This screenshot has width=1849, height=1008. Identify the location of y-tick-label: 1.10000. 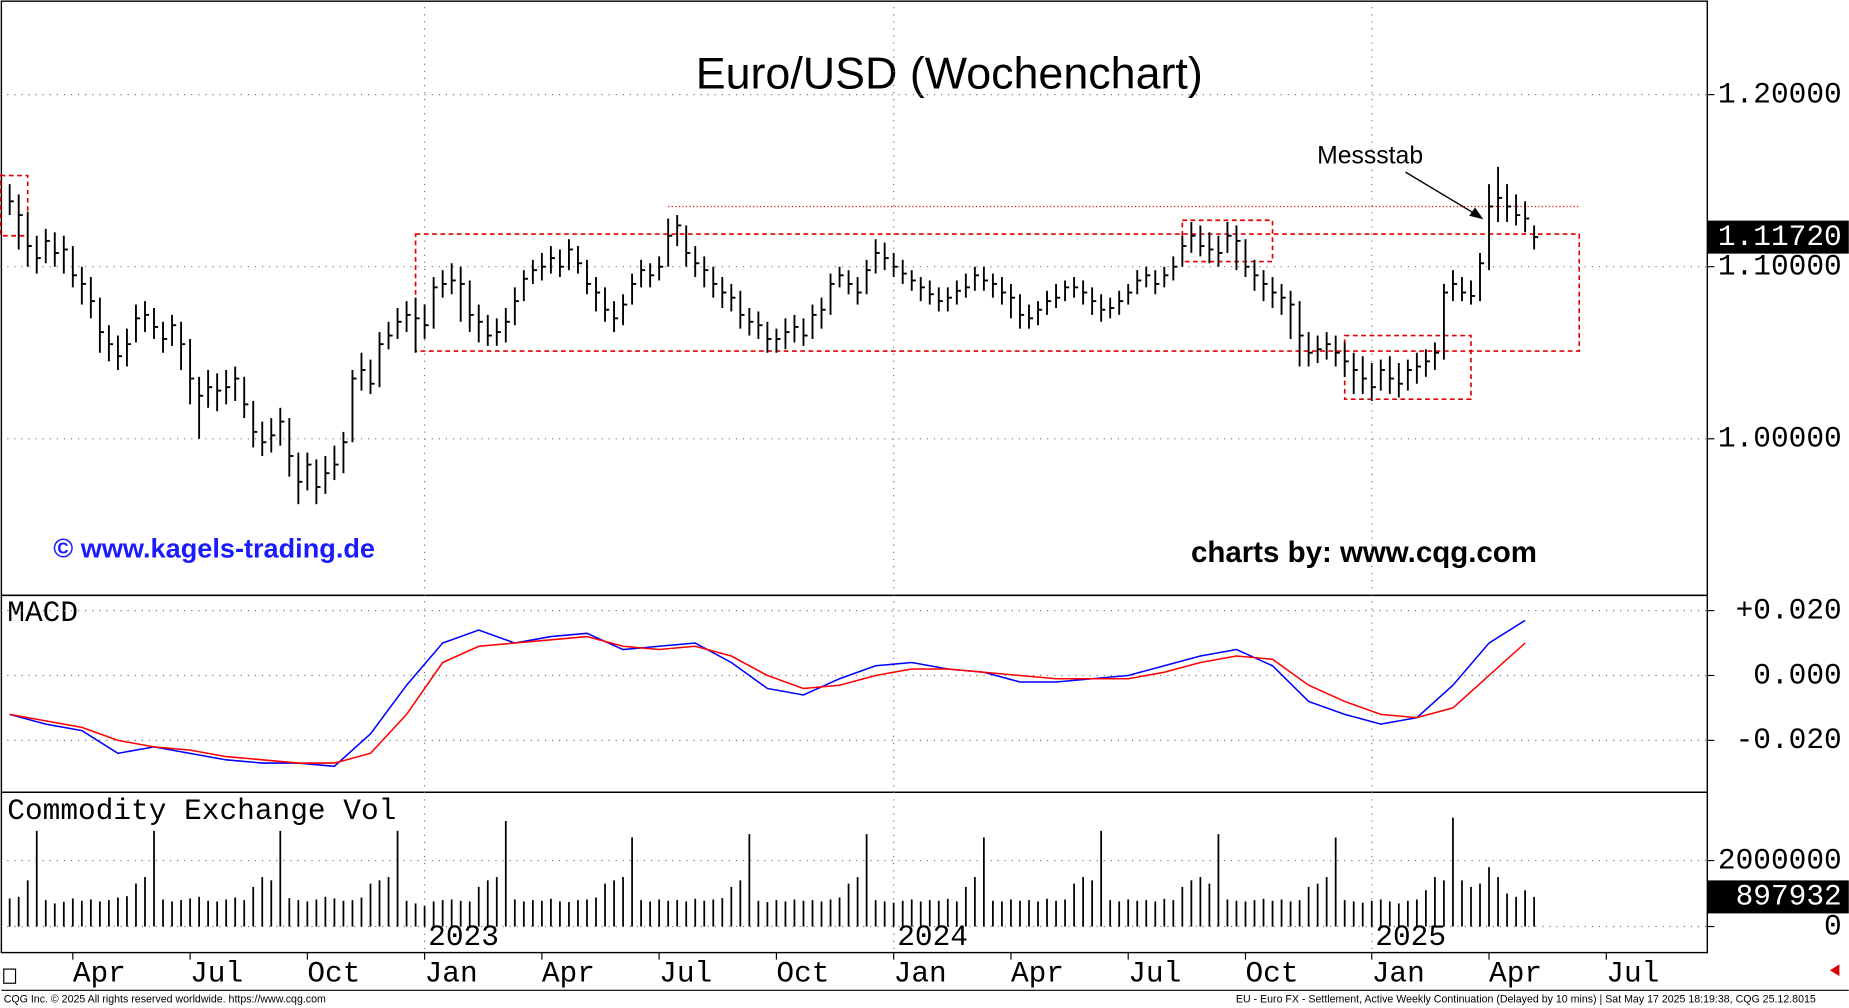
(1780, 266).